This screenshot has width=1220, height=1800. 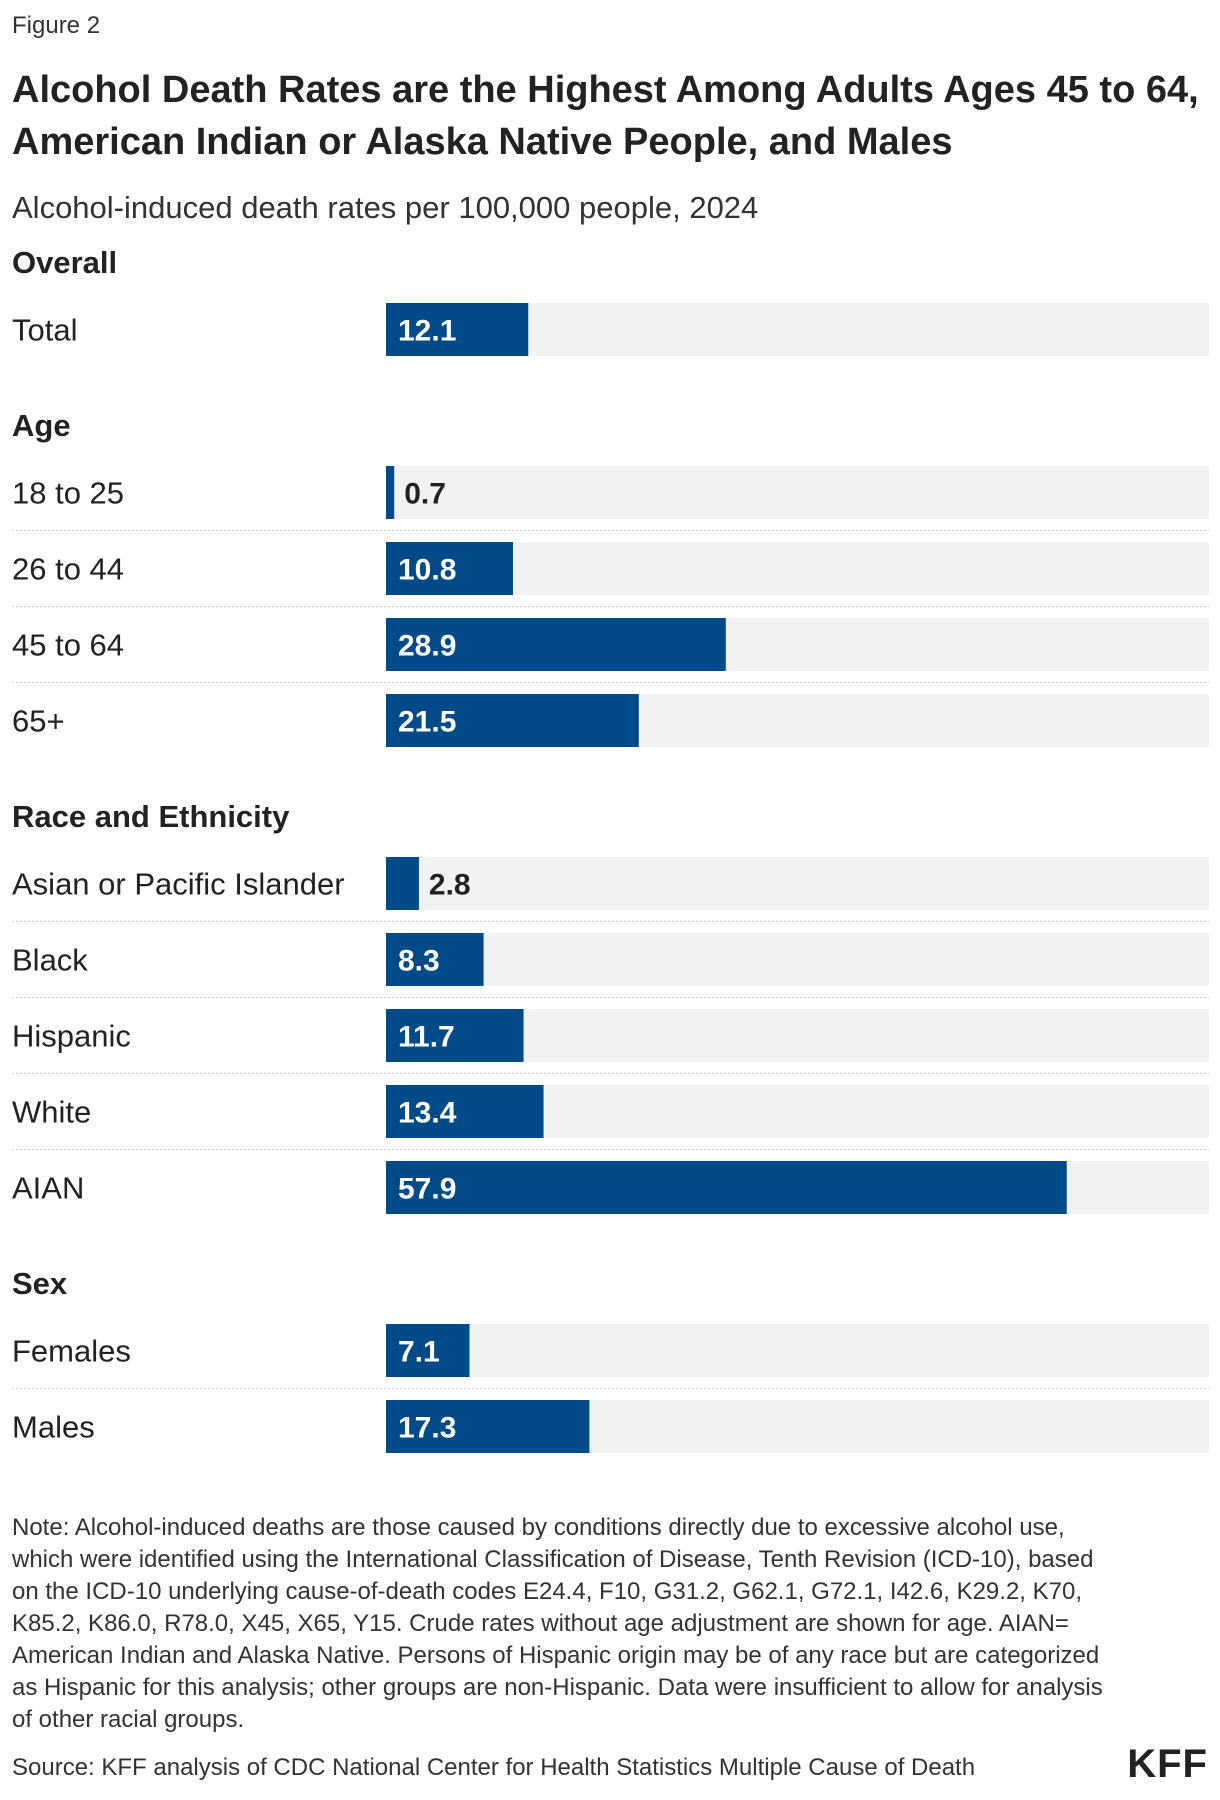 I want to click on category-label: Hispanic, so click(x=71, y=1036).